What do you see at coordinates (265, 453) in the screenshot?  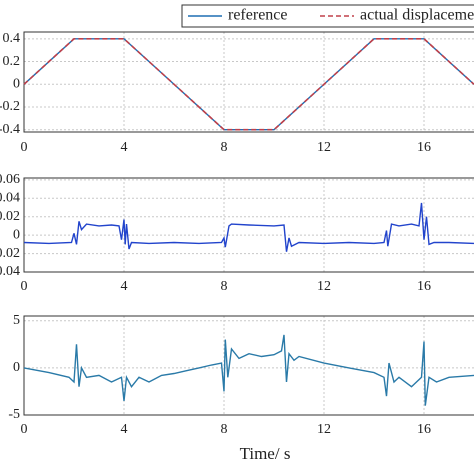 I see `x-axis-label: Time/ s` at bounding box center [265, 453].